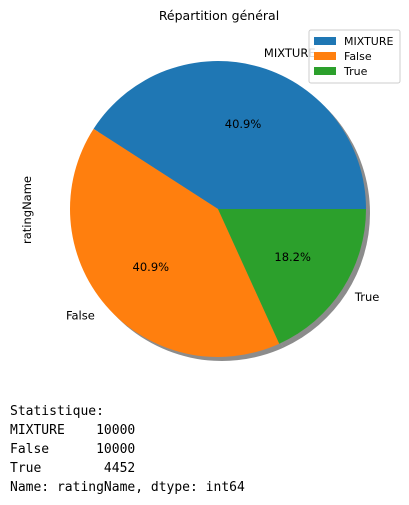 This screenshot has height=505, width=409. I want to click on legend-entry-false: False, so click(358, 56).